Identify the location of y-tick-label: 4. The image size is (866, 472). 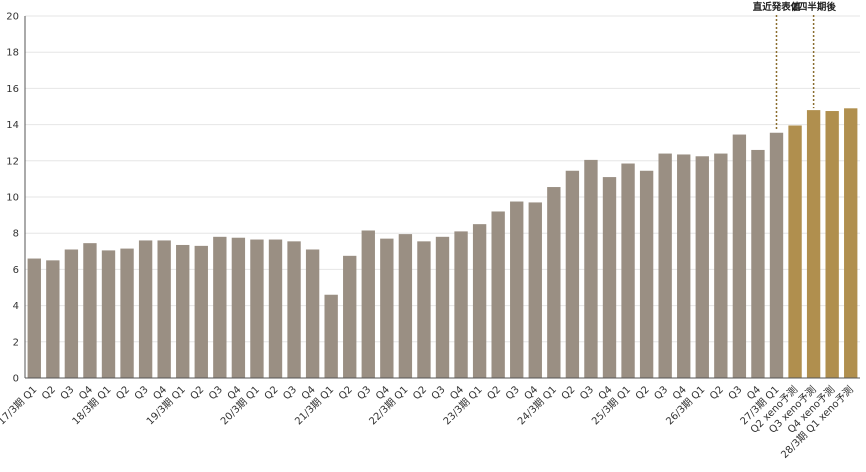
(16, 306).